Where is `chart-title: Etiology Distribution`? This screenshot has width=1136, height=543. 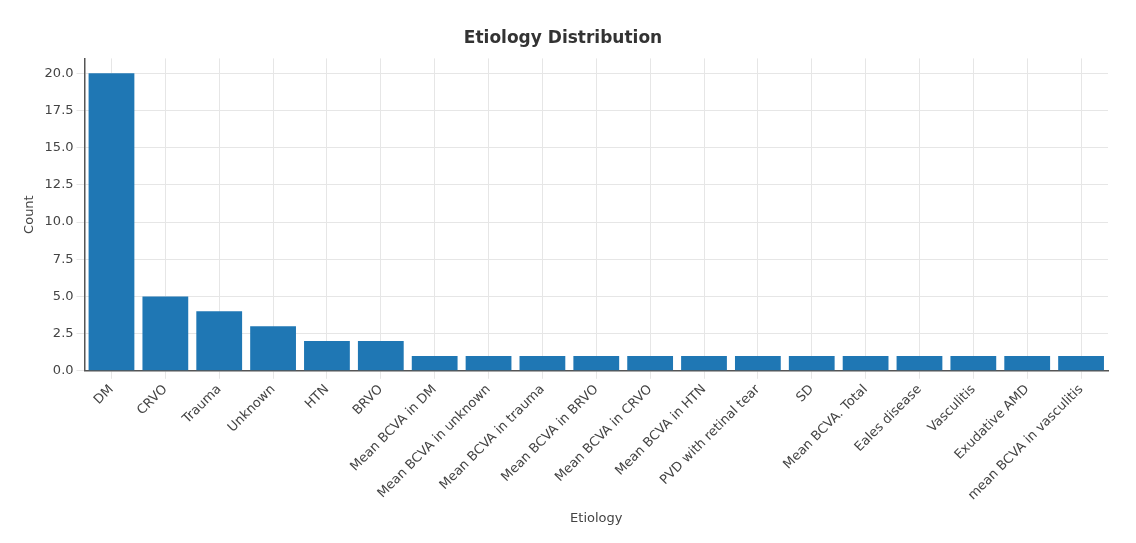
chart-title: Etiology Distribution is located at coordinates (563, 36).